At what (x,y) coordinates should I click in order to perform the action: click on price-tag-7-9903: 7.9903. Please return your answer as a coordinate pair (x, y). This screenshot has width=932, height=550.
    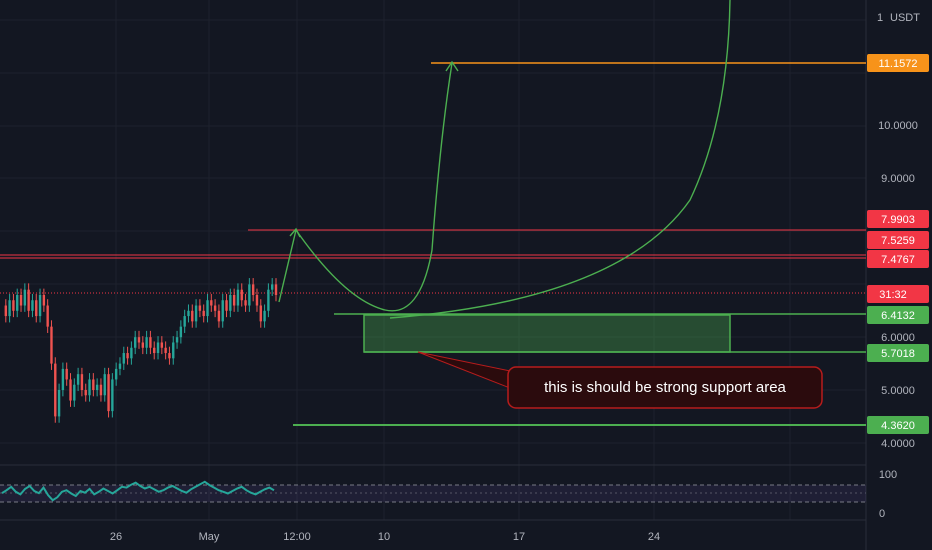
    Looking at the image, I should click on (898, 219).